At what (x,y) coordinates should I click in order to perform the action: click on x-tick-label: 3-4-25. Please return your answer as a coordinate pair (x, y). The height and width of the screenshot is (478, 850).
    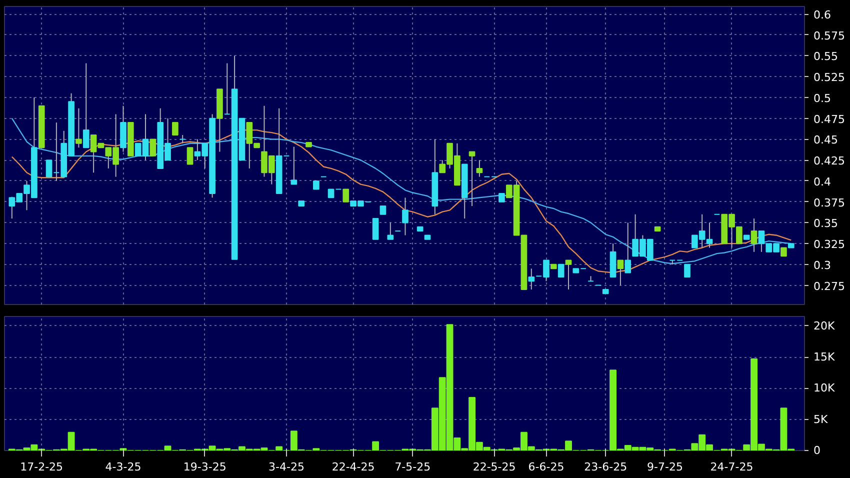
    Looking at the image, I should click on (286, 467).